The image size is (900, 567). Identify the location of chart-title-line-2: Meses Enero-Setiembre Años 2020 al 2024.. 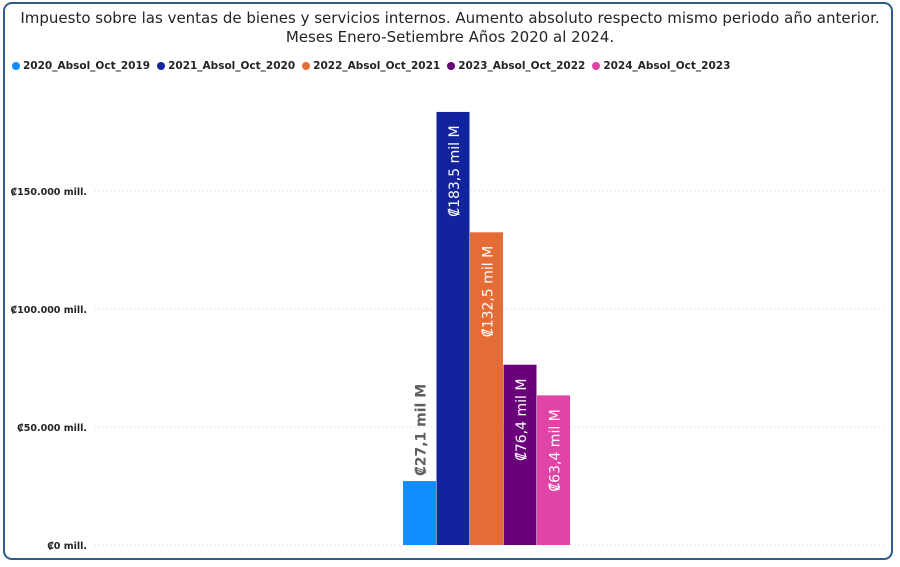
(450, 37).